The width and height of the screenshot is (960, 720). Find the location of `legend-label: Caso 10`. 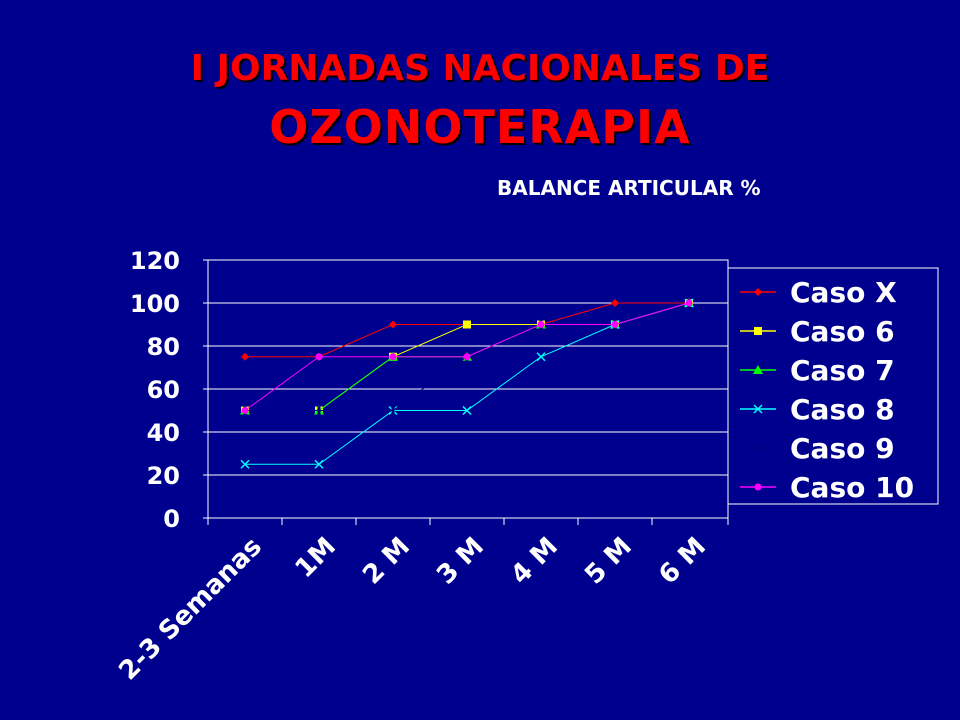

legend-label: Caso 10 is located at coordinates (852, 487).